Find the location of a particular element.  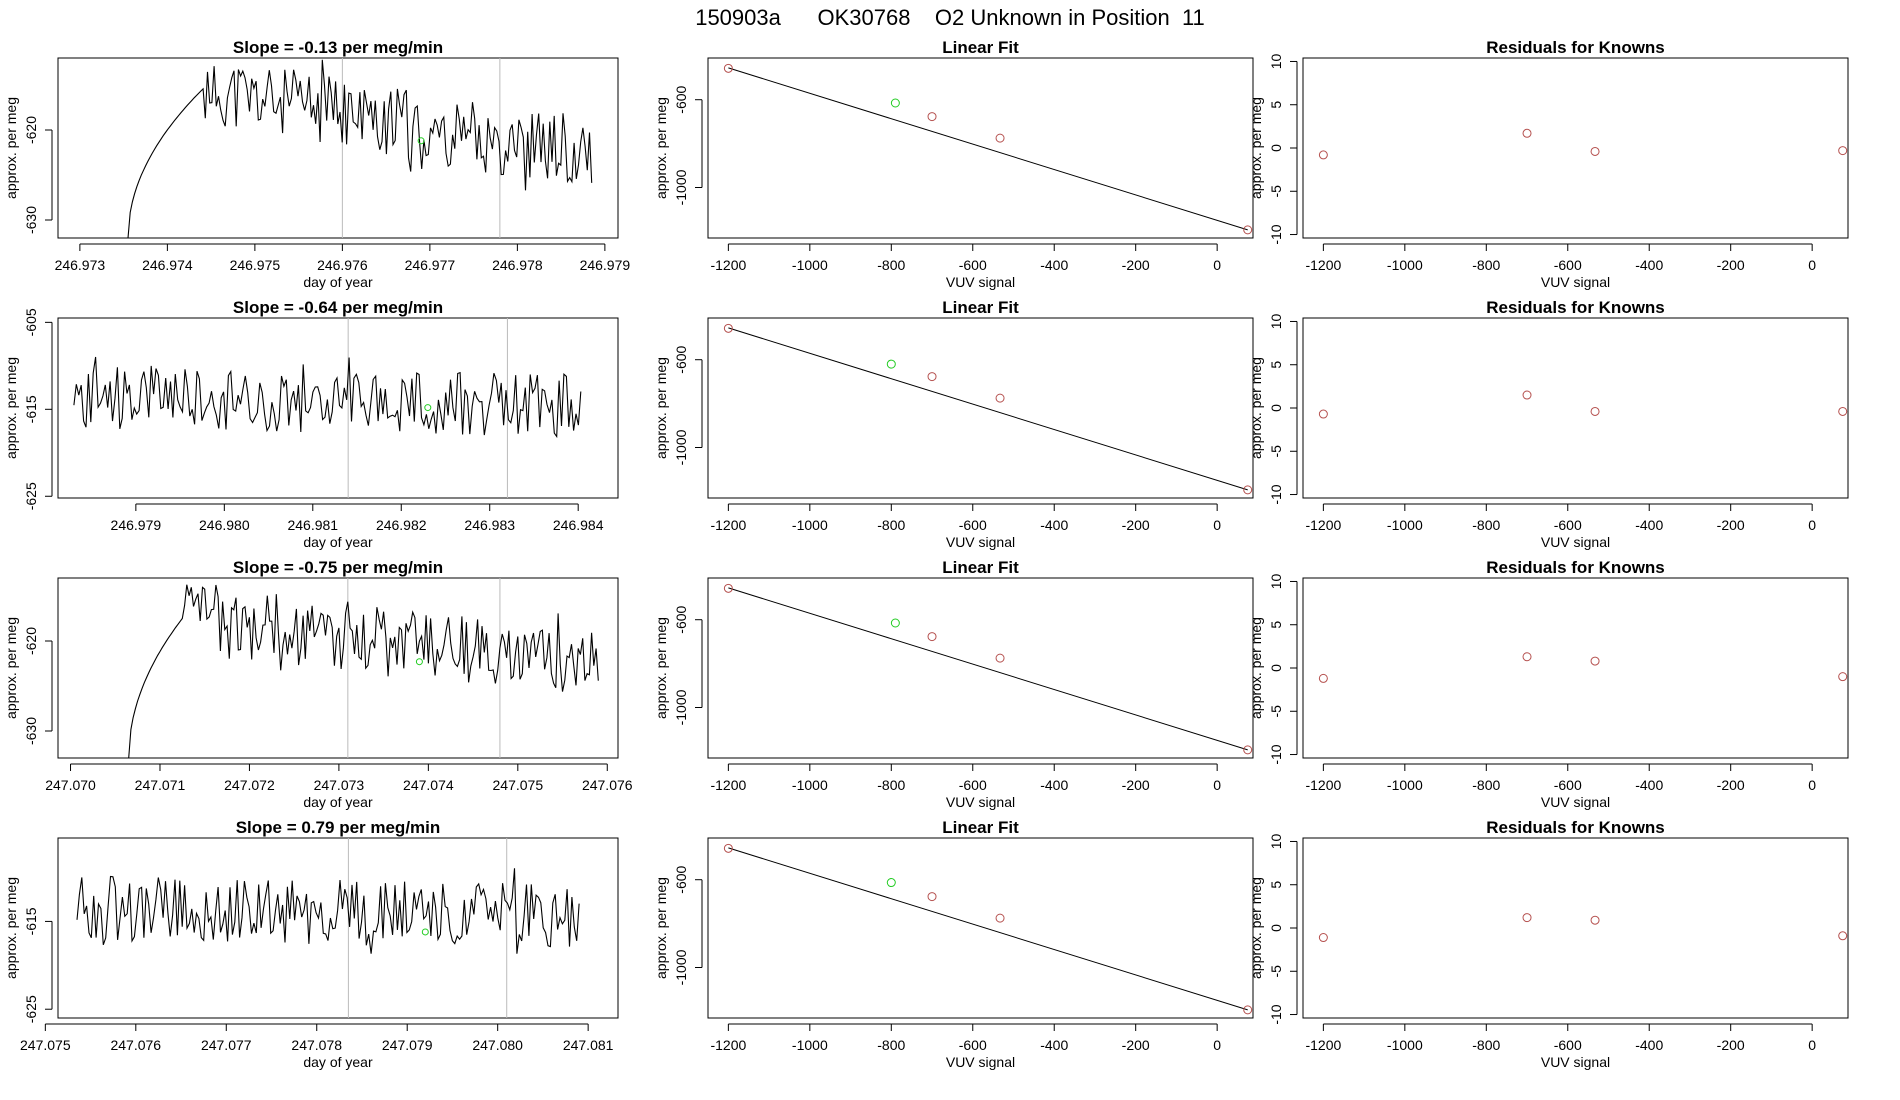

x-tick-label: 246.973 is located at coordinates (80, 265).